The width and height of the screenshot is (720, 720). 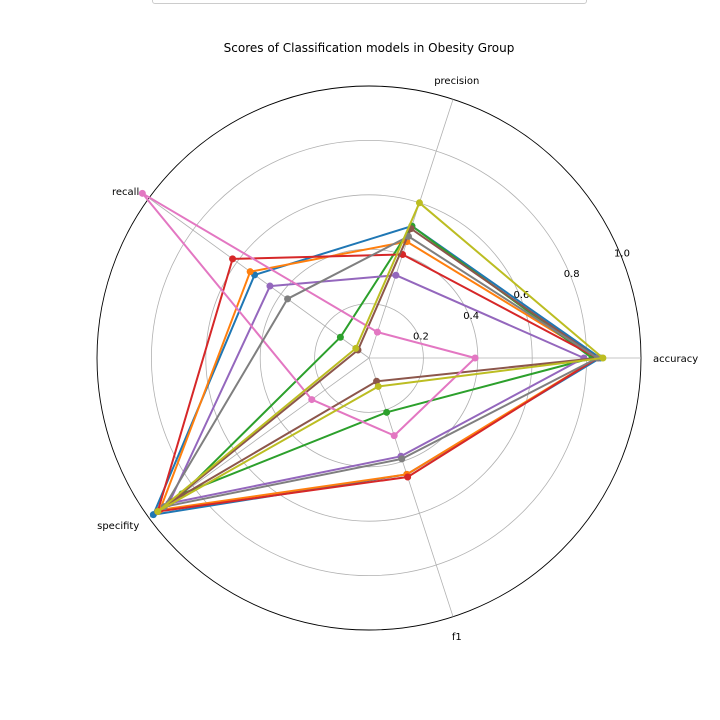 I want to click on tick-label-0.2: 0.2, so click(x=421, y=337).